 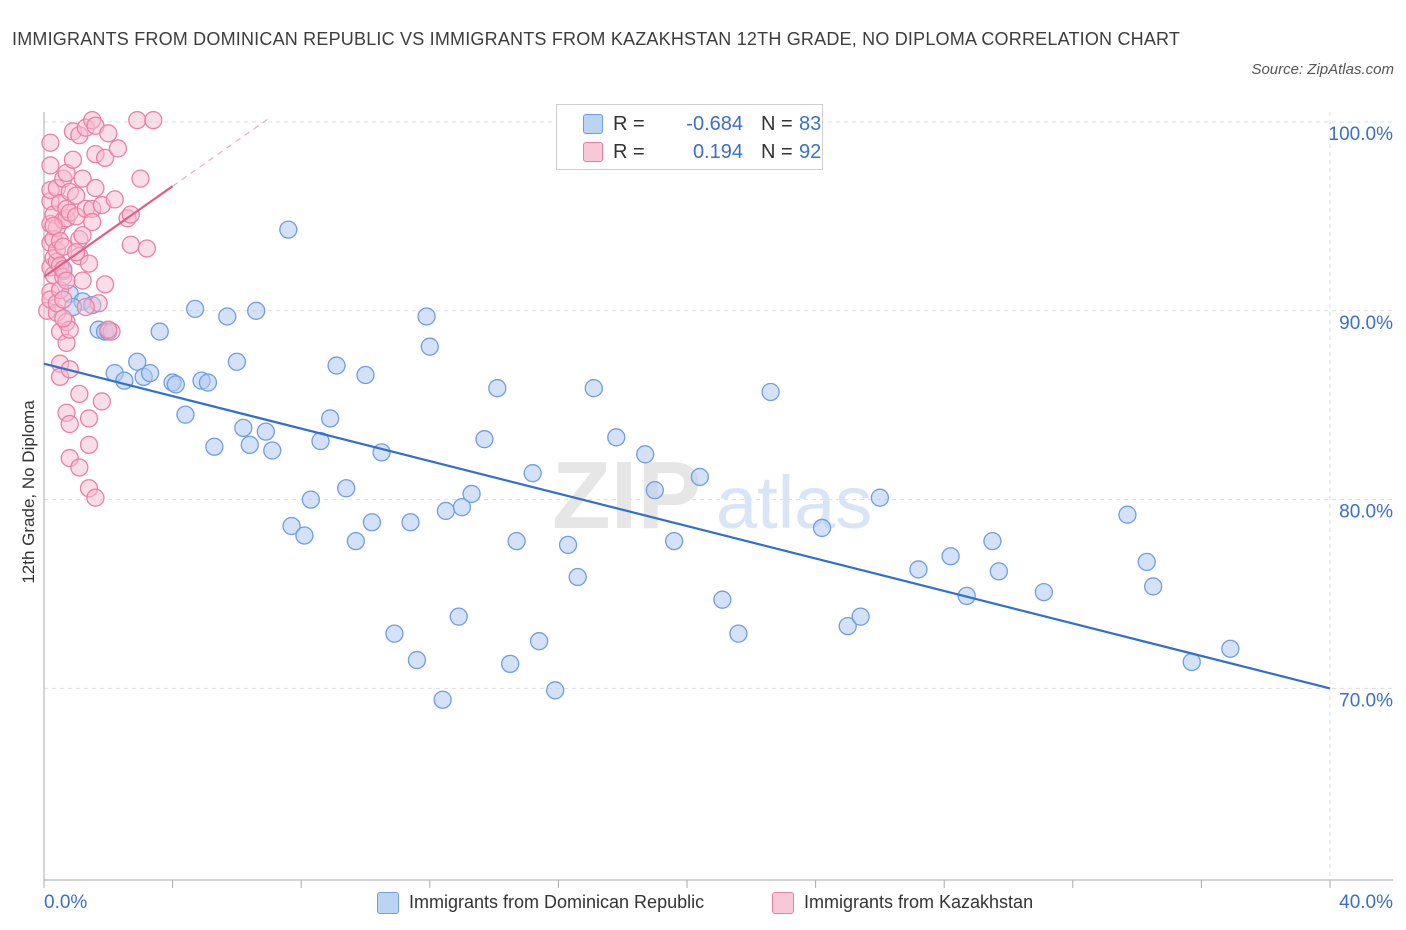 I want to click on watermark-zip: ZIP, so click(x=626, y=495).